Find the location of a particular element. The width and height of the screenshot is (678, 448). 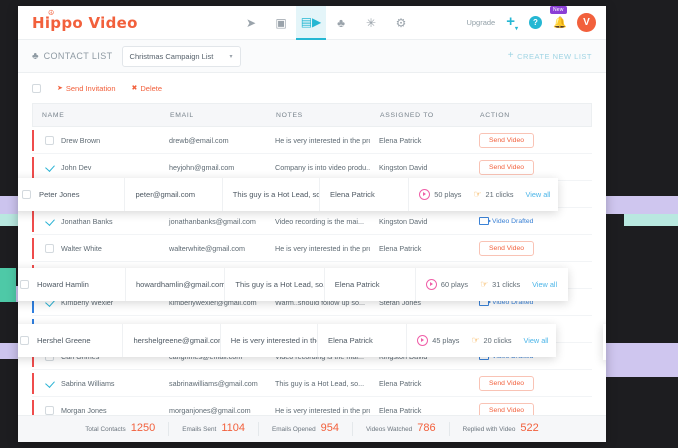

add-plus-icon: +▾ is located at coordinates (512, 22).